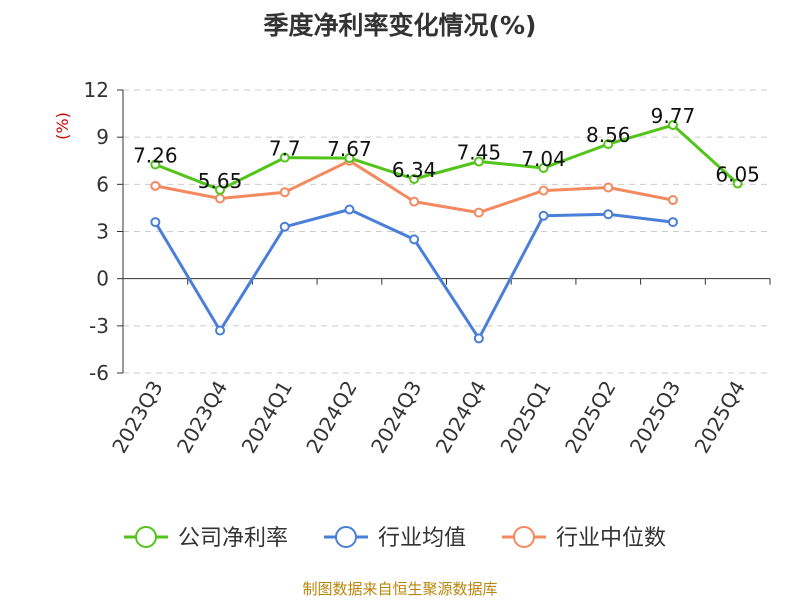 The height and width of the screenshot is (600, 800). I want to click on data-label: 8.56, so click(608, 135).